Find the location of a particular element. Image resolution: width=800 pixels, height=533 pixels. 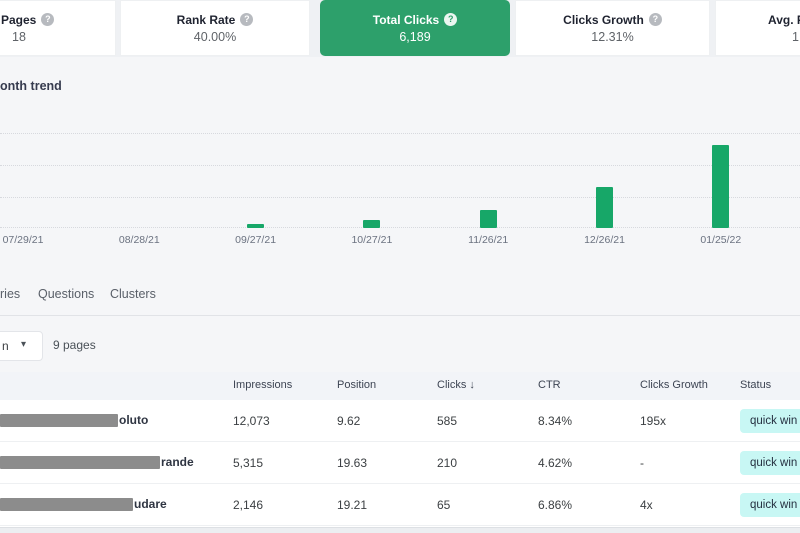

tab-questions: Questions is located at coordinates (66, 294).